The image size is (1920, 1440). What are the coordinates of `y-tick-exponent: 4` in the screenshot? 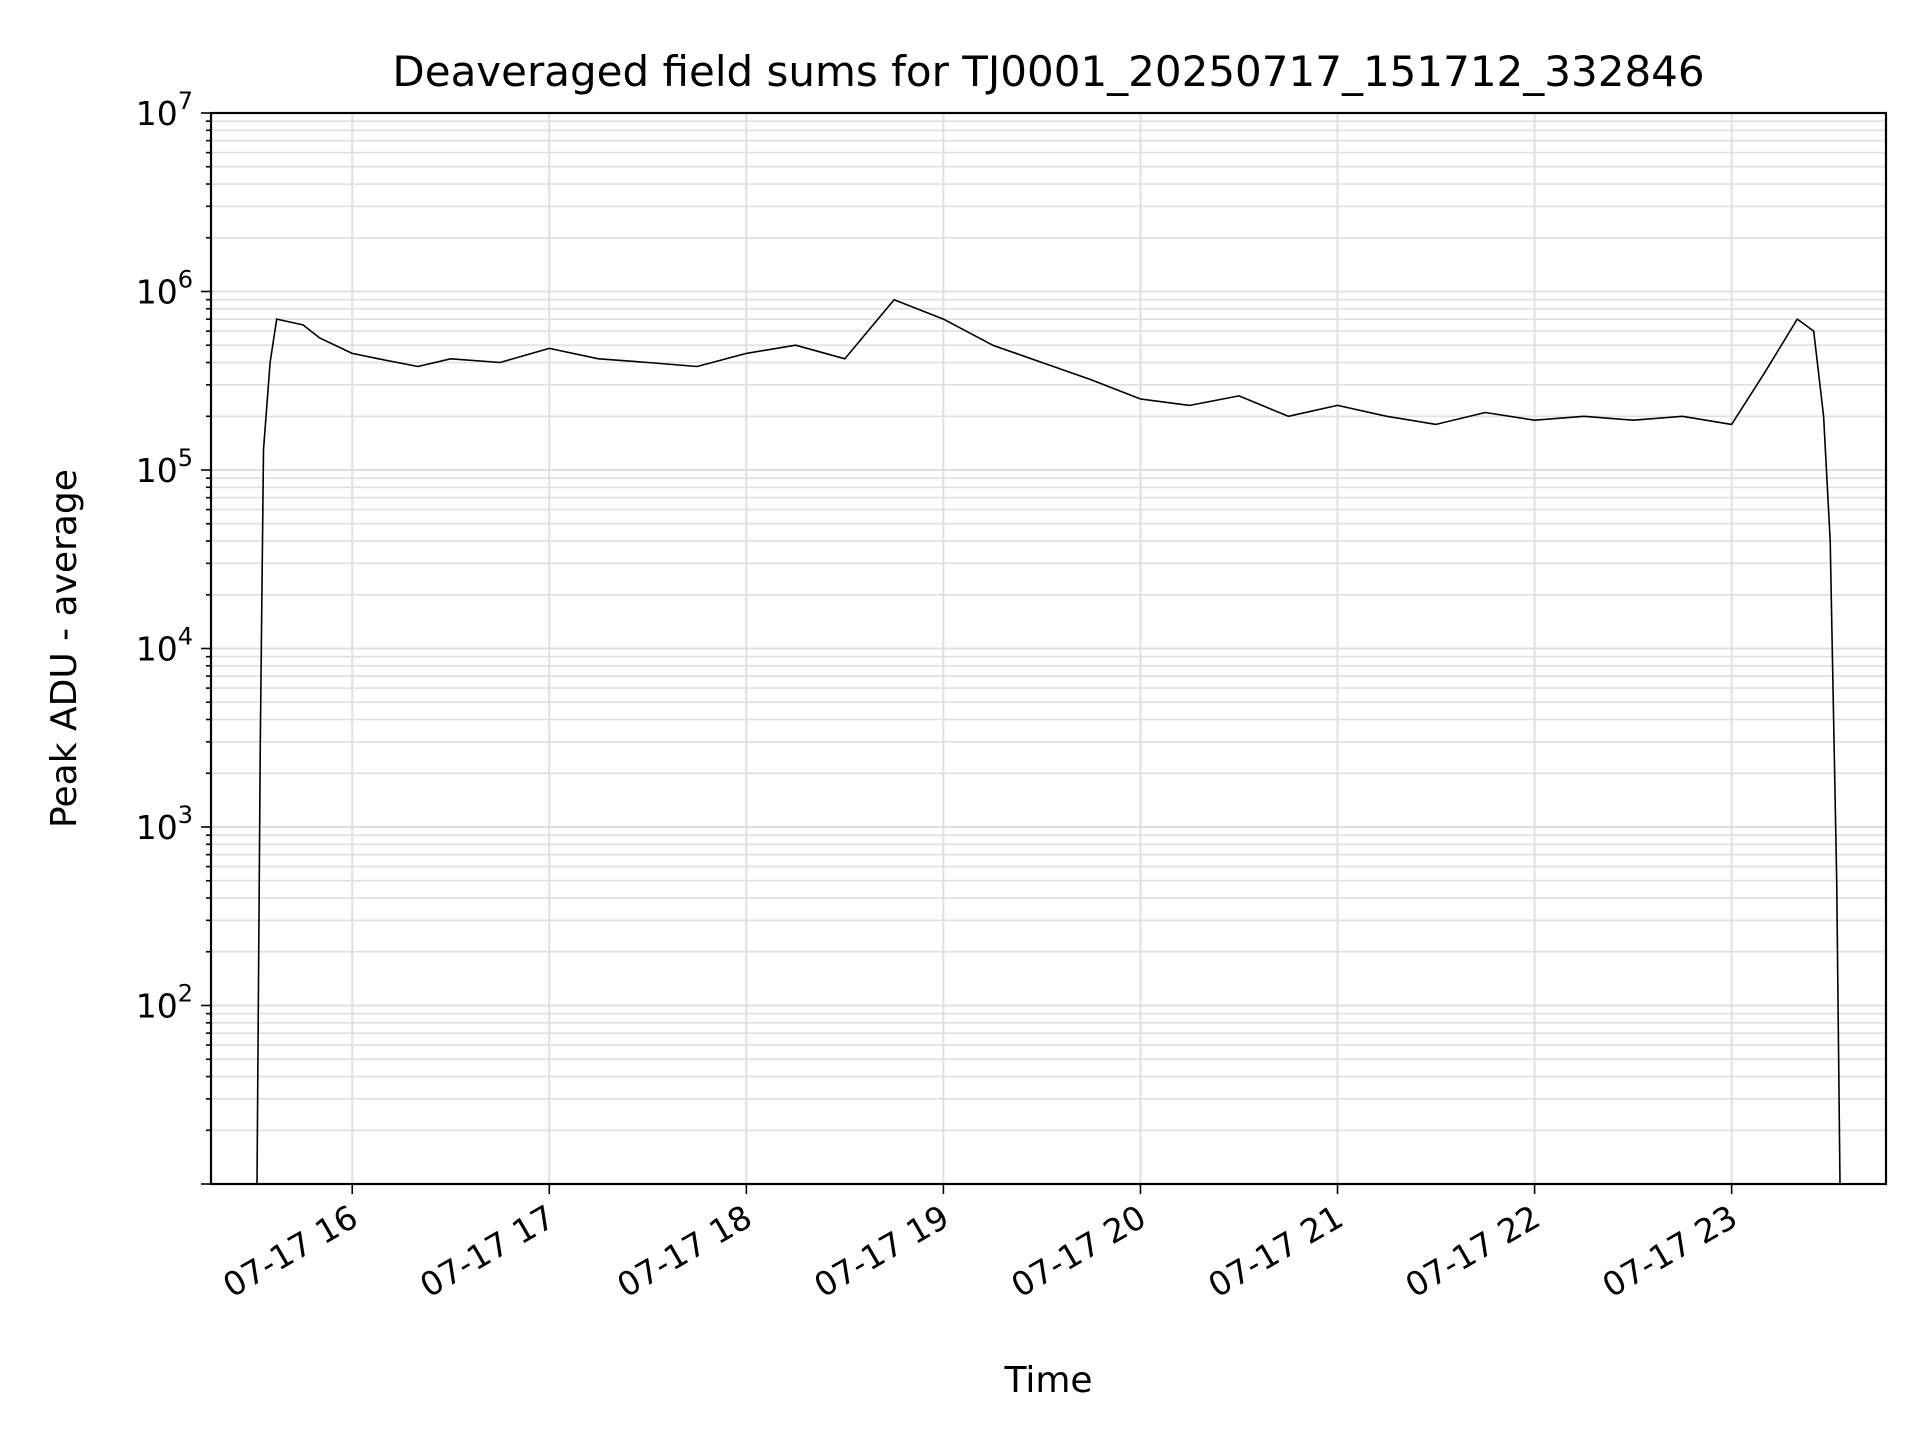 It's located at (185, 637).